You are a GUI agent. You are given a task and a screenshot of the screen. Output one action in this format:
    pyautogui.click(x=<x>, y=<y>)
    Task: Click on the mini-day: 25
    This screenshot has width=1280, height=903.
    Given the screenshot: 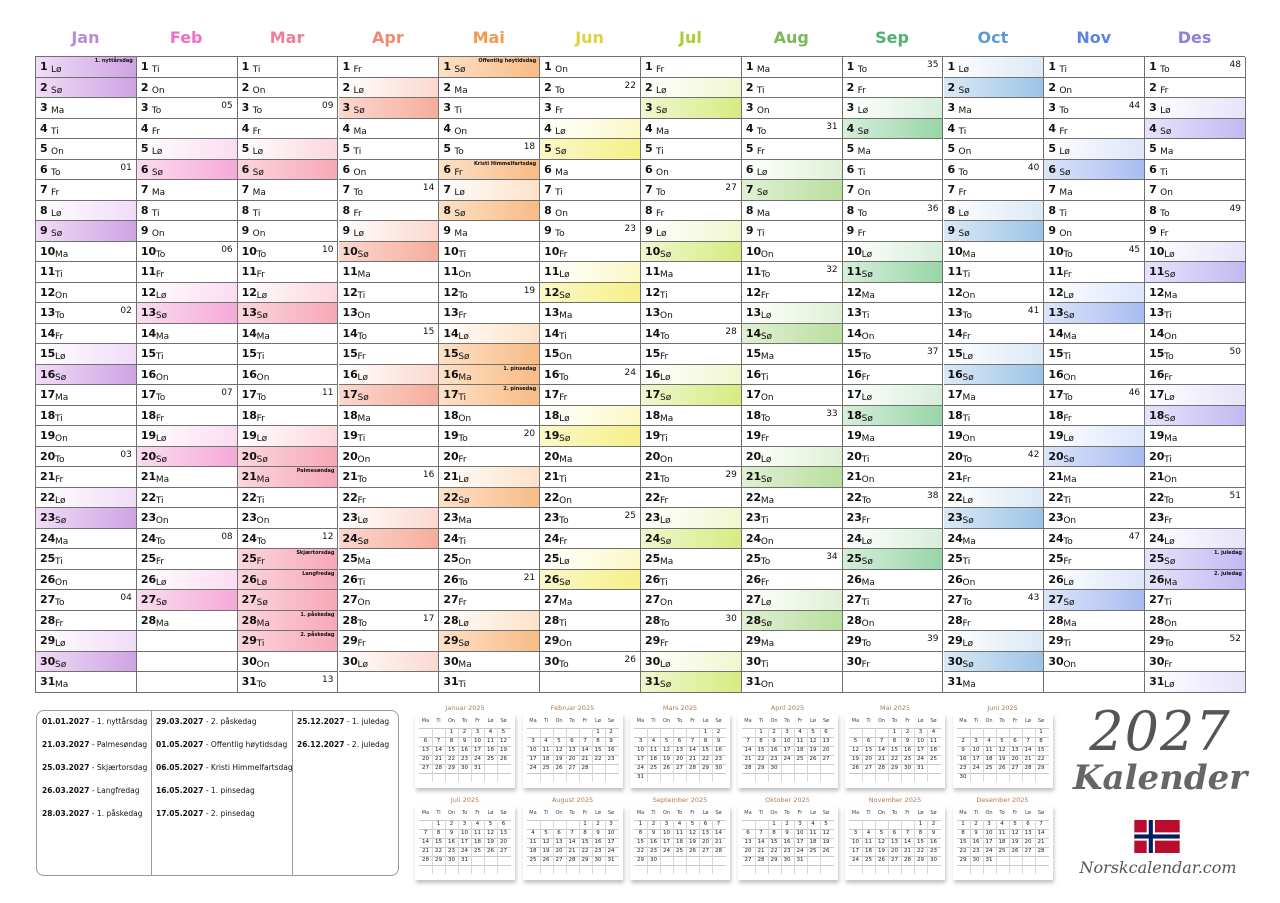 What is the action you would take?
    pyautogui.click(x=933, y=759)
    